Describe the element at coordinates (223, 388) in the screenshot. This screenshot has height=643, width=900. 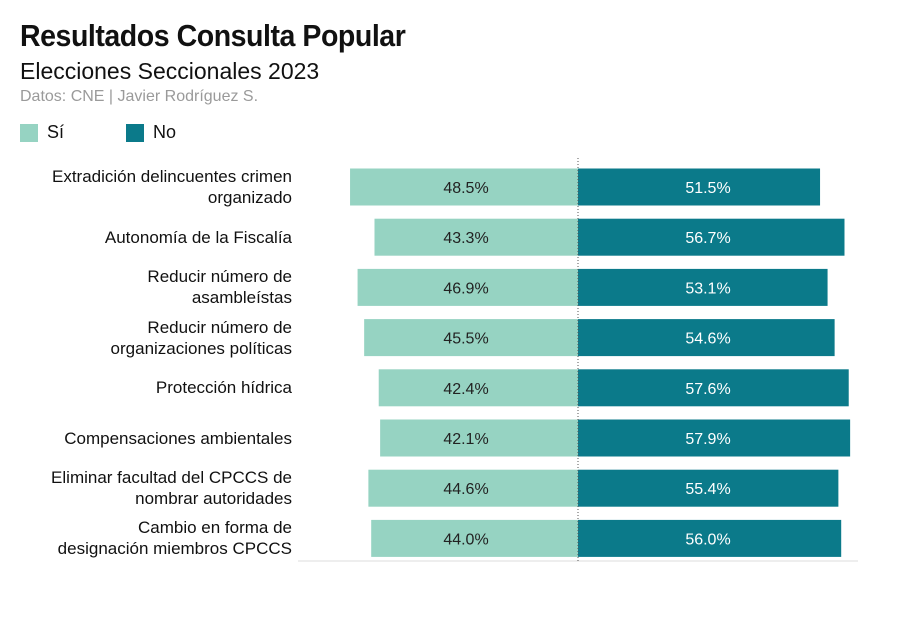
I see `category-label: Protección hídrica` at that location.